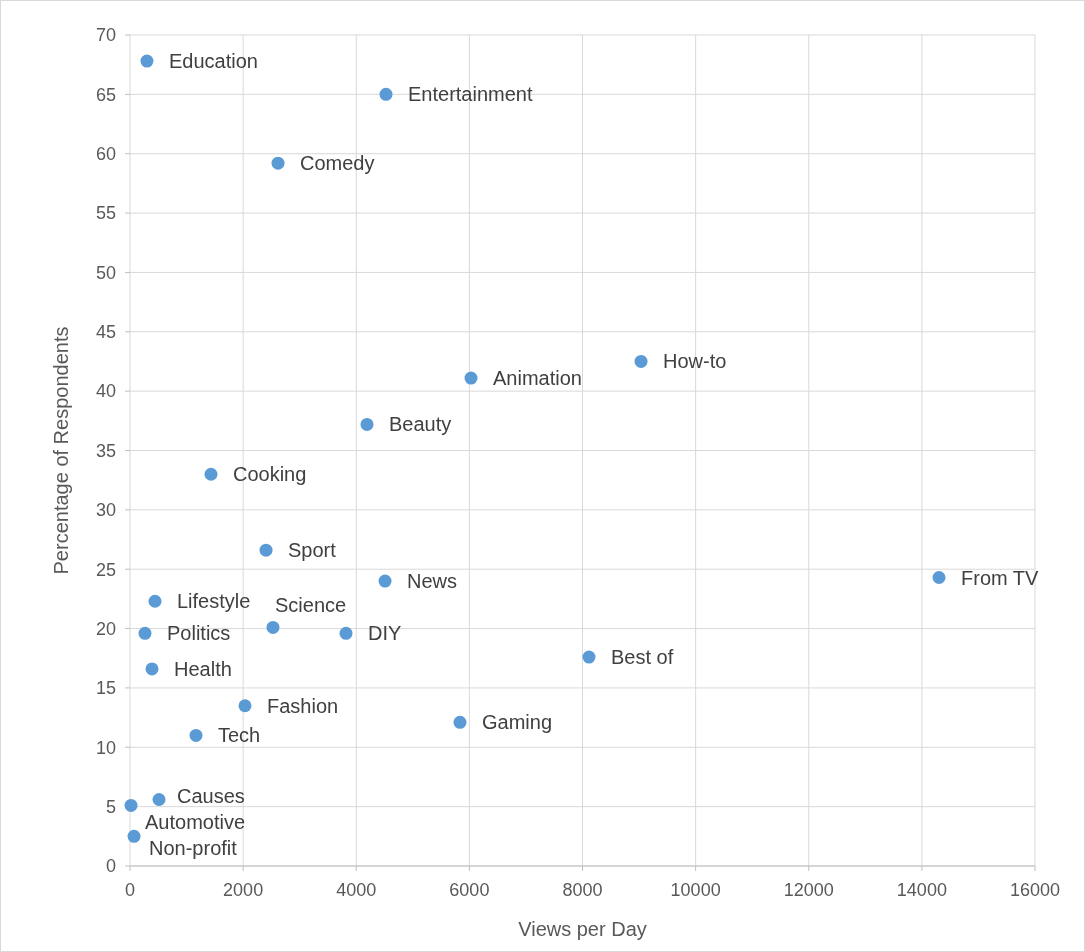 This screenshot has height=952, width=1085. Describe the element at coordinates (470, 94) in the screenshot. I see `annotation: Entertainment` at that location.